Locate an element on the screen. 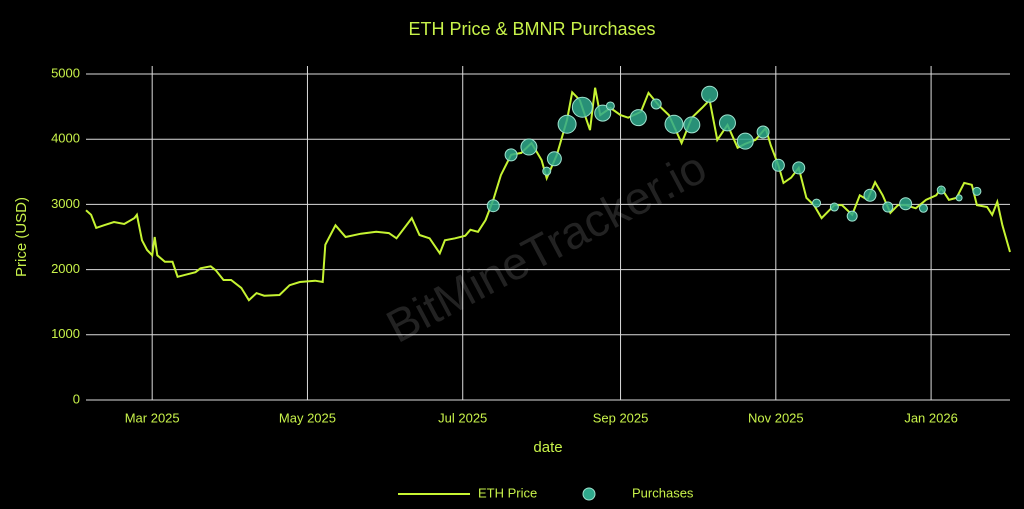  chart-title: ETH Price & BMNR Purchases is located at coordinates (531, 29).